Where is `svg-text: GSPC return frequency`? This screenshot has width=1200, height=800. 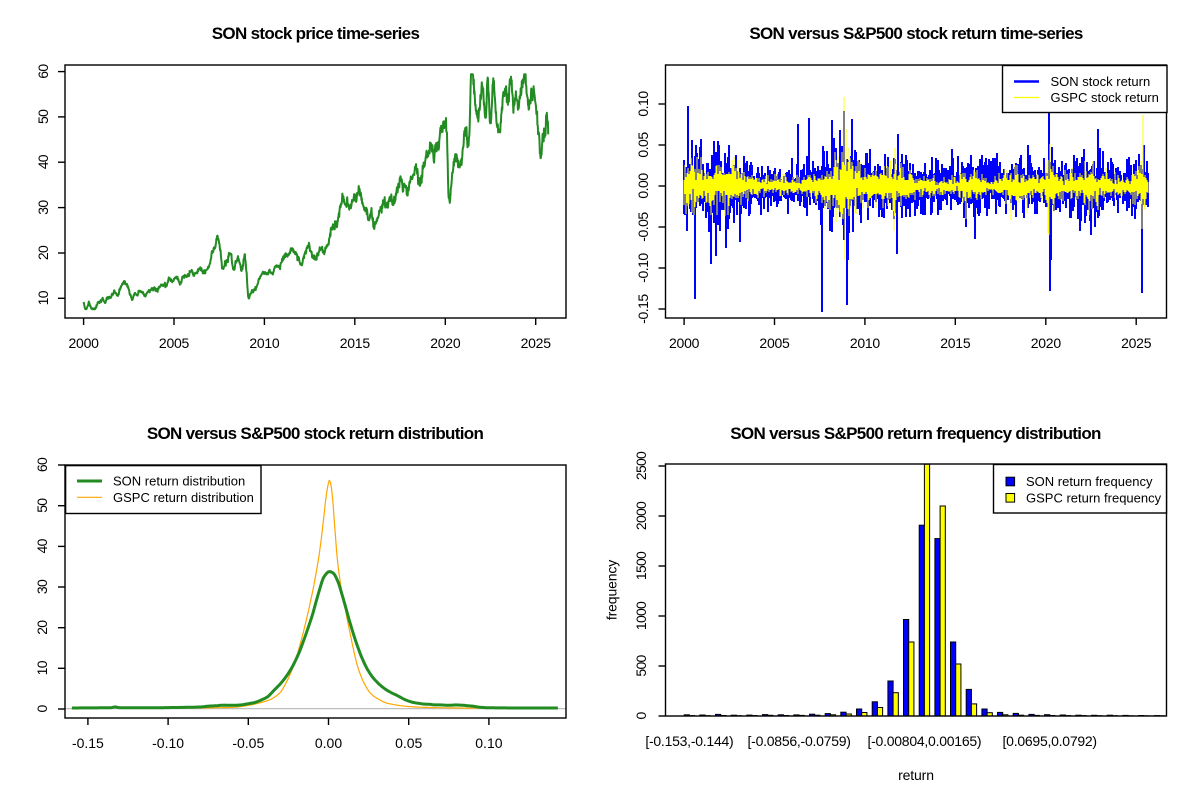 svg-text: GSPC return frequency is located at coordinates (1094, 497).